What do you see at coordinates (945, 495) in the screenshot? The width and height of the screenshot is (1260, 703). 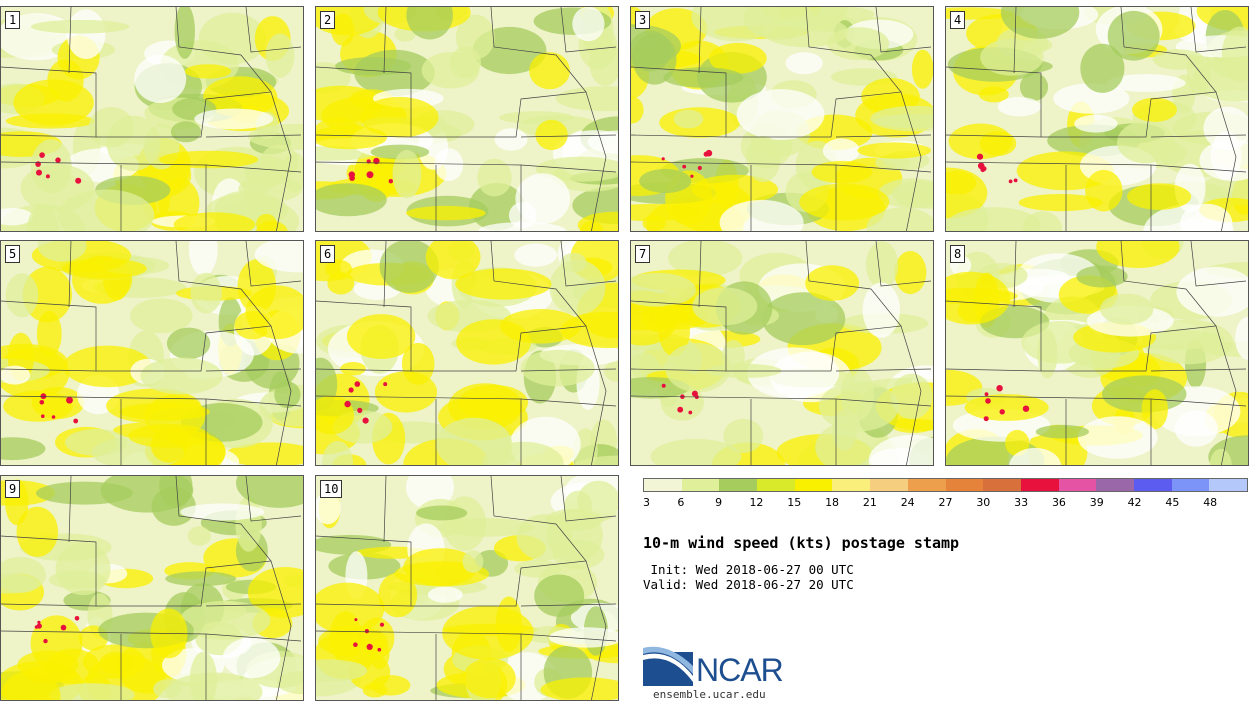 I see `color-legend: 3 6 9 12 15 18 21 24 27 30 33 36 39 42 45 48` at bounding box center [945, 495].